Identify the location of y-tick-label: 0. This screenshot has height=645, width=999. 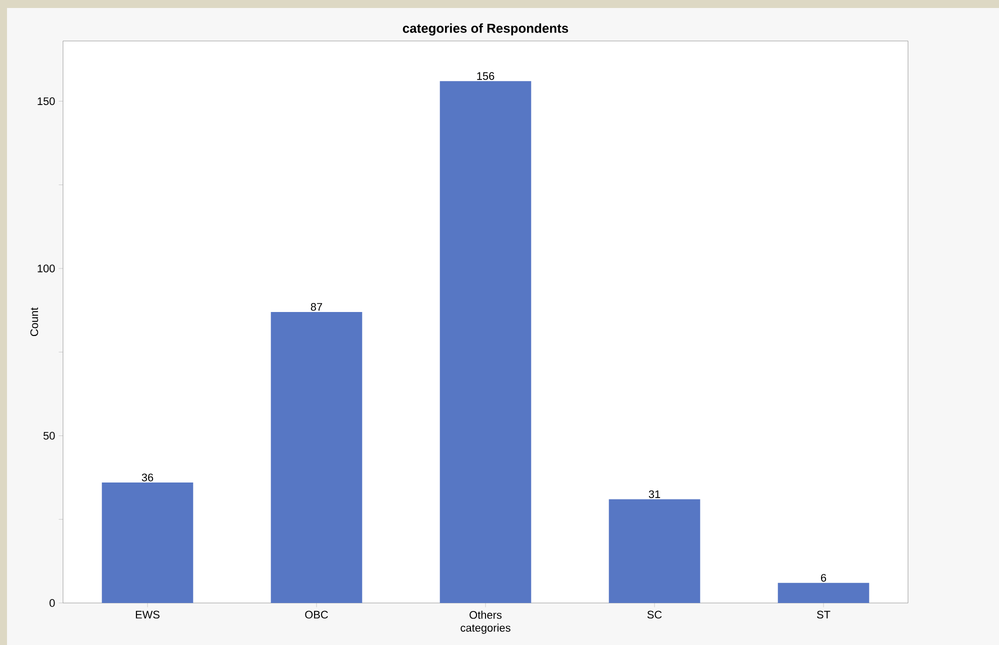
(52, 603).